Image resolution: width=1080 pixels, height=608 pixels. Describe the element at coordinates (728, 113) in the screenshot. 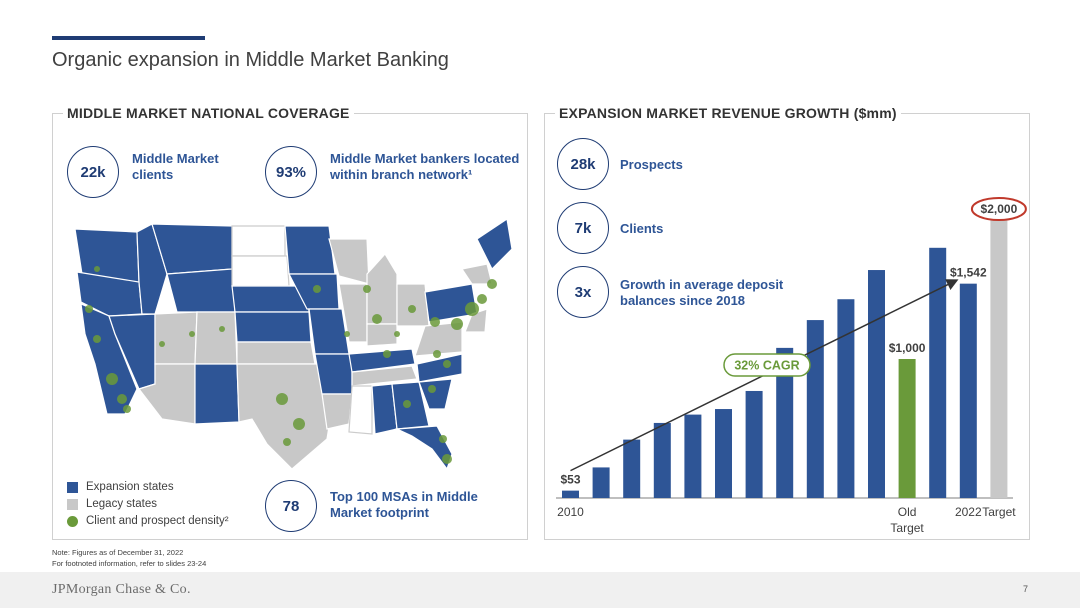

I see `revenue-panel-title: EXPANSION MARKET REVENUE GROWTH ($mm)` at that location.